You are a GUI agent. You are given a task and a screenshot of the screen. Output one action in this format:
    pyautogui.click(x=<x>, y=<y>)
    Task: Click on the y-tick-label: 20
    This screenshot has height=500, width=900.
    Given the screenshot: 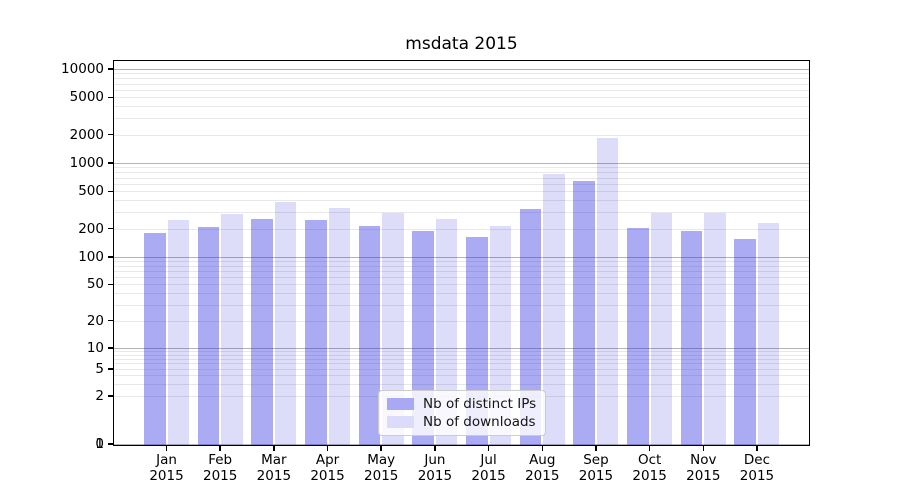 What is the action you would take?
    pyautogui.click(x=95, y=320)
    